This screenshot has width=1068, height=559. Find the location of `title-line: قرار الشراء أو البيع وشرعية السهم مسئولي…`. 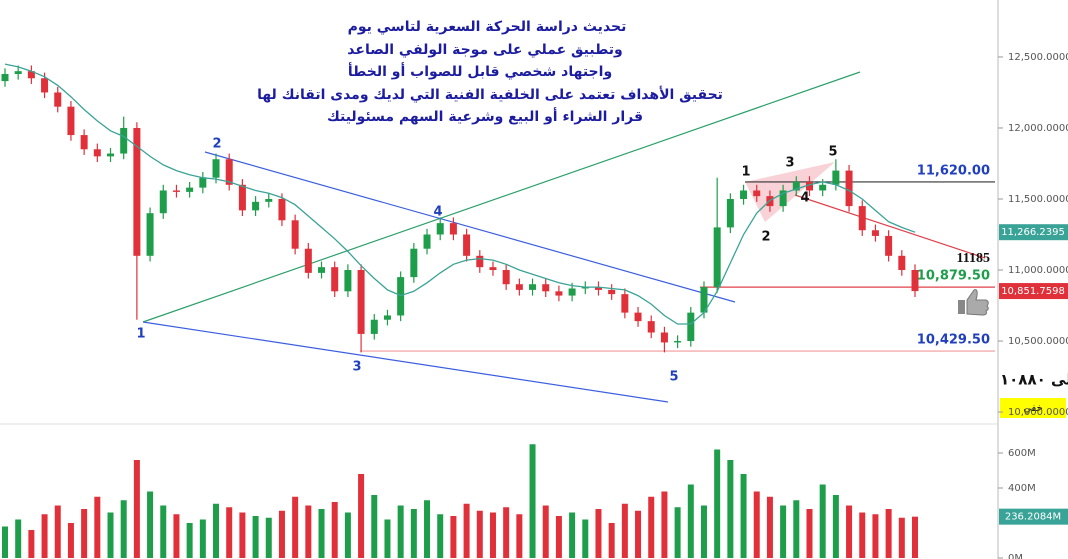

title-line: قرار الشراء أو البيع وشرعية السهم مسئولي… is located at coordinates (485, 116).